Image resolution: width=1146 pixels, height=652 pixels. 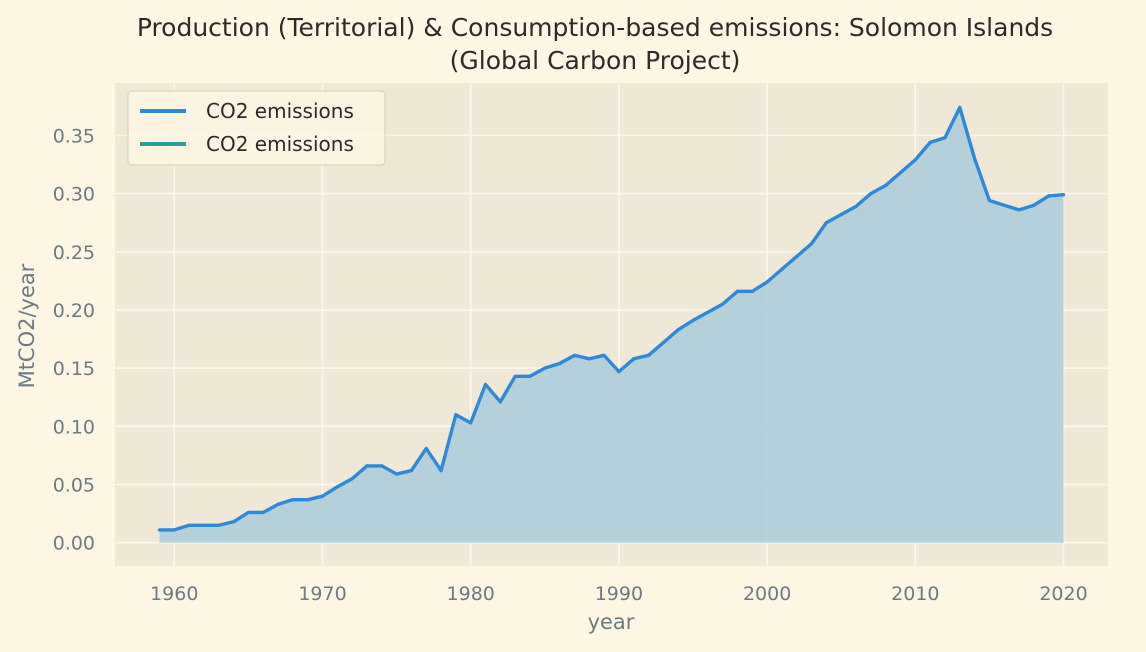 I want to click on y-tick-label: 0.25, so click(x=74, y=253).